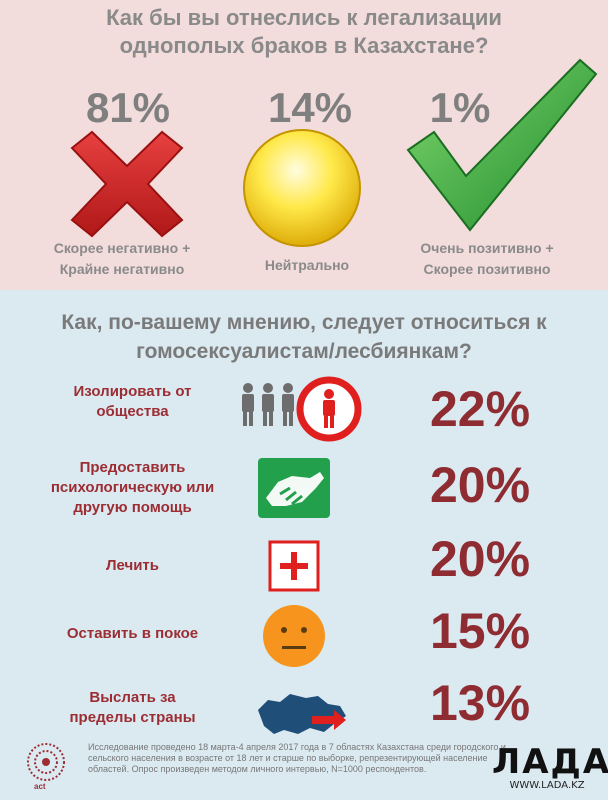  I want to click on top-caption-positive-line1: Очень позитивно +, so click(487, 248).